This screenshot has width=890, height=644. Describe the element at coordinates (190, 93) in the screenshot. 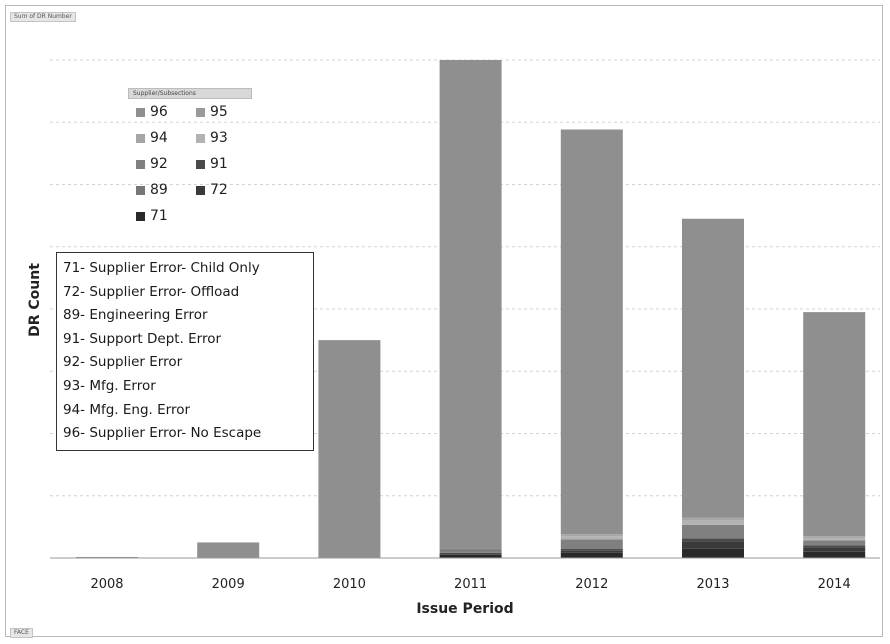

I see `legend-title: Supplier/Subsections` at that location.